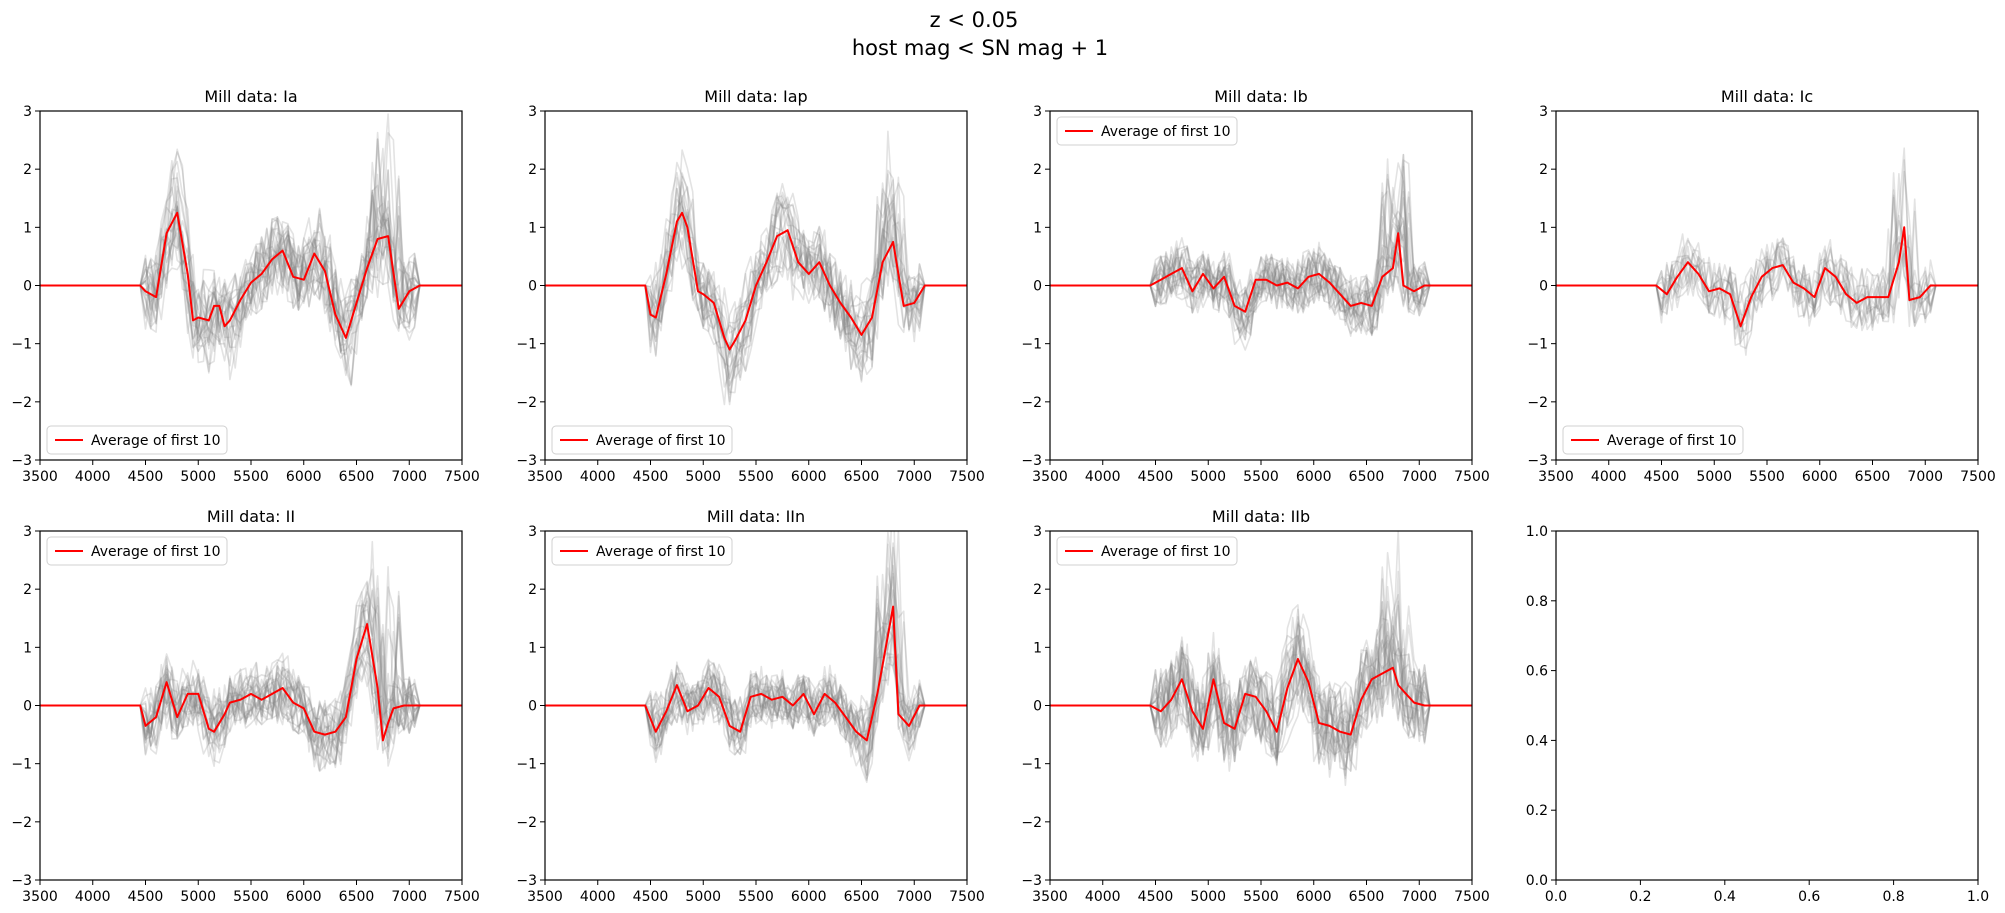 Image resolution: width=2005 pixels, height=913 pixels. I want to click on x-tick-label: 0.2, so click(1640, 897).